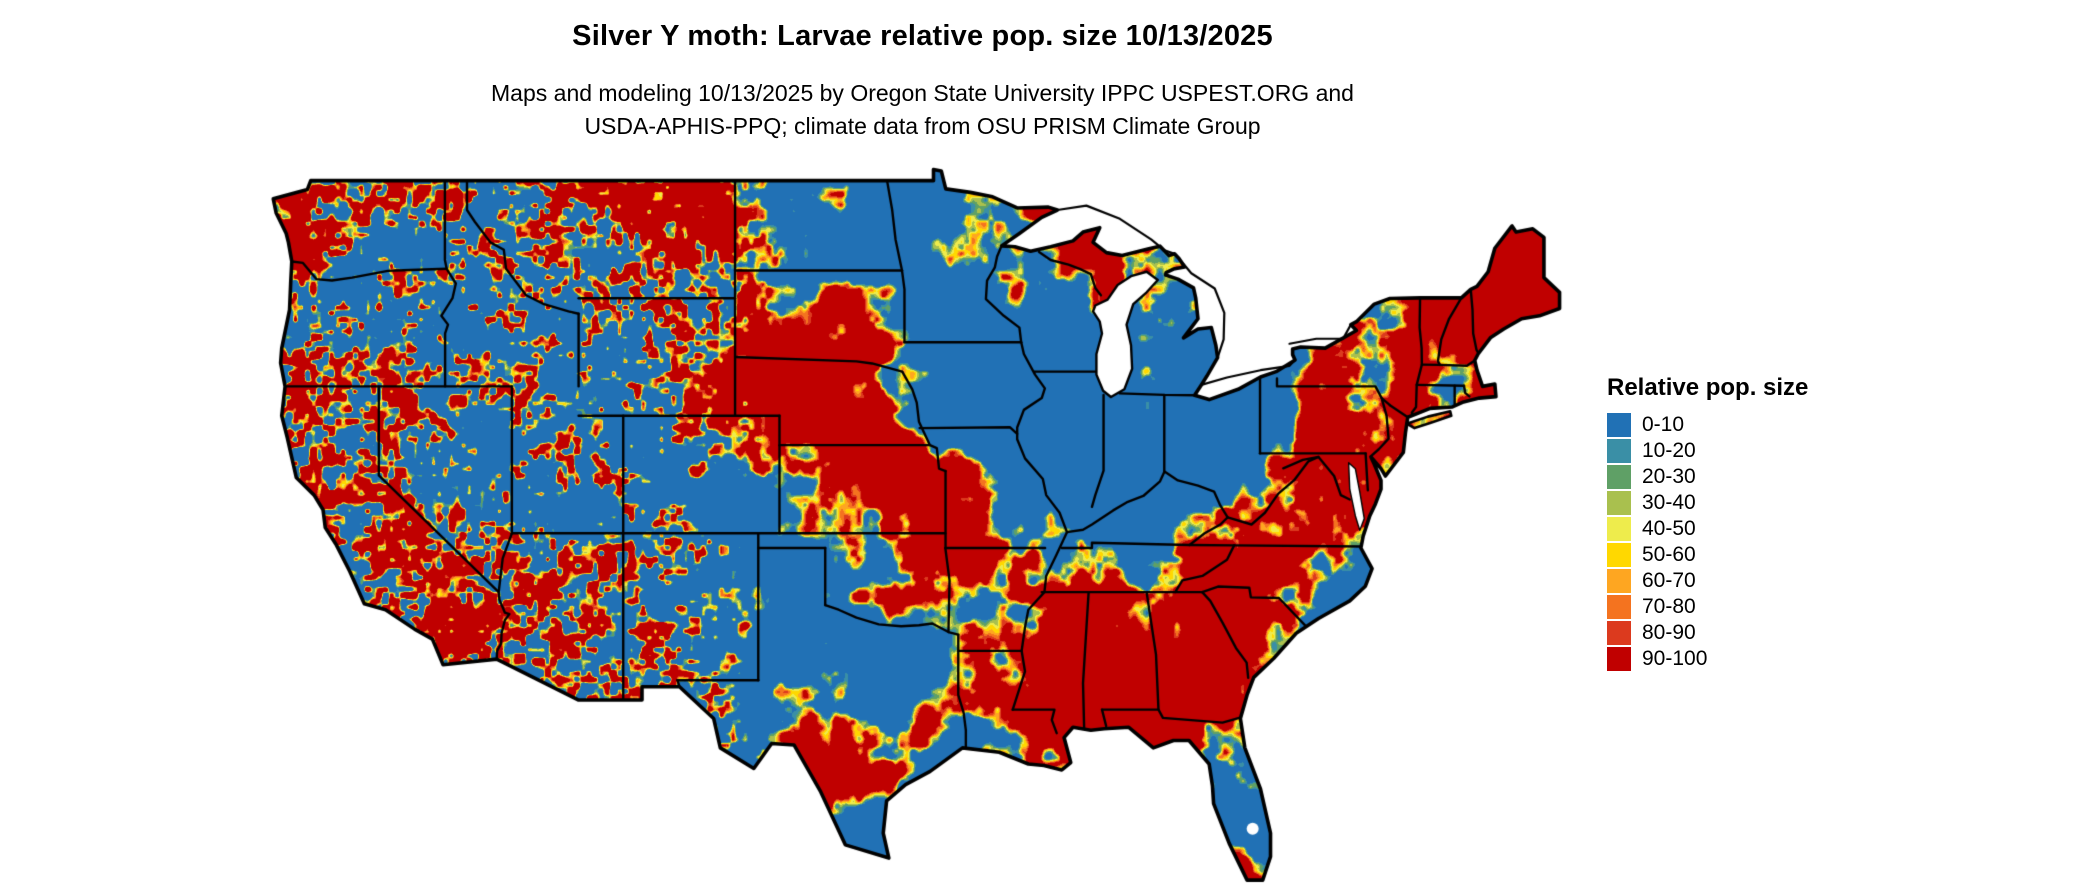 The height and width of the screenshot is (892, 2100). What do you see at coordinates (1707, 477) in the screenshot?
I see `legend-item: 20-30` at bounding box center [1707, 477].